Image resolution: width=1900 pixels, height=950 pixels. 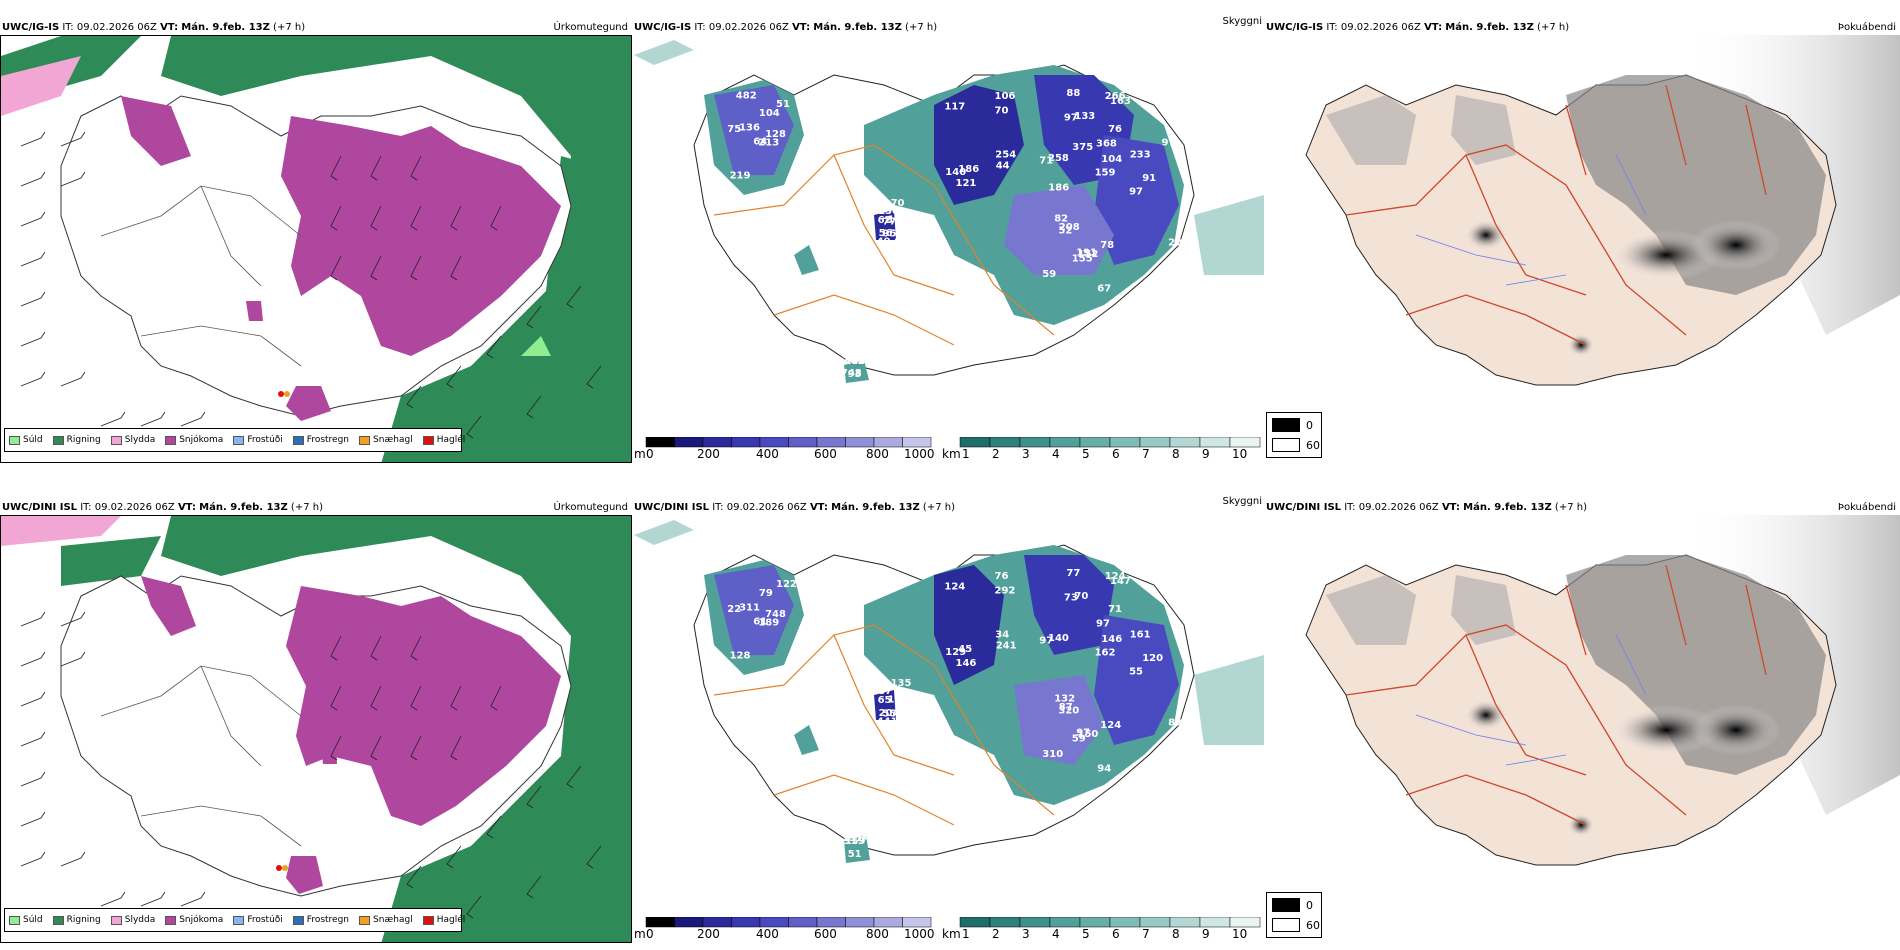 What do you see at coordinates (887, 722) in the screenshot?
I see `cloud-base-label: 441` at bounding box center [887, 722].